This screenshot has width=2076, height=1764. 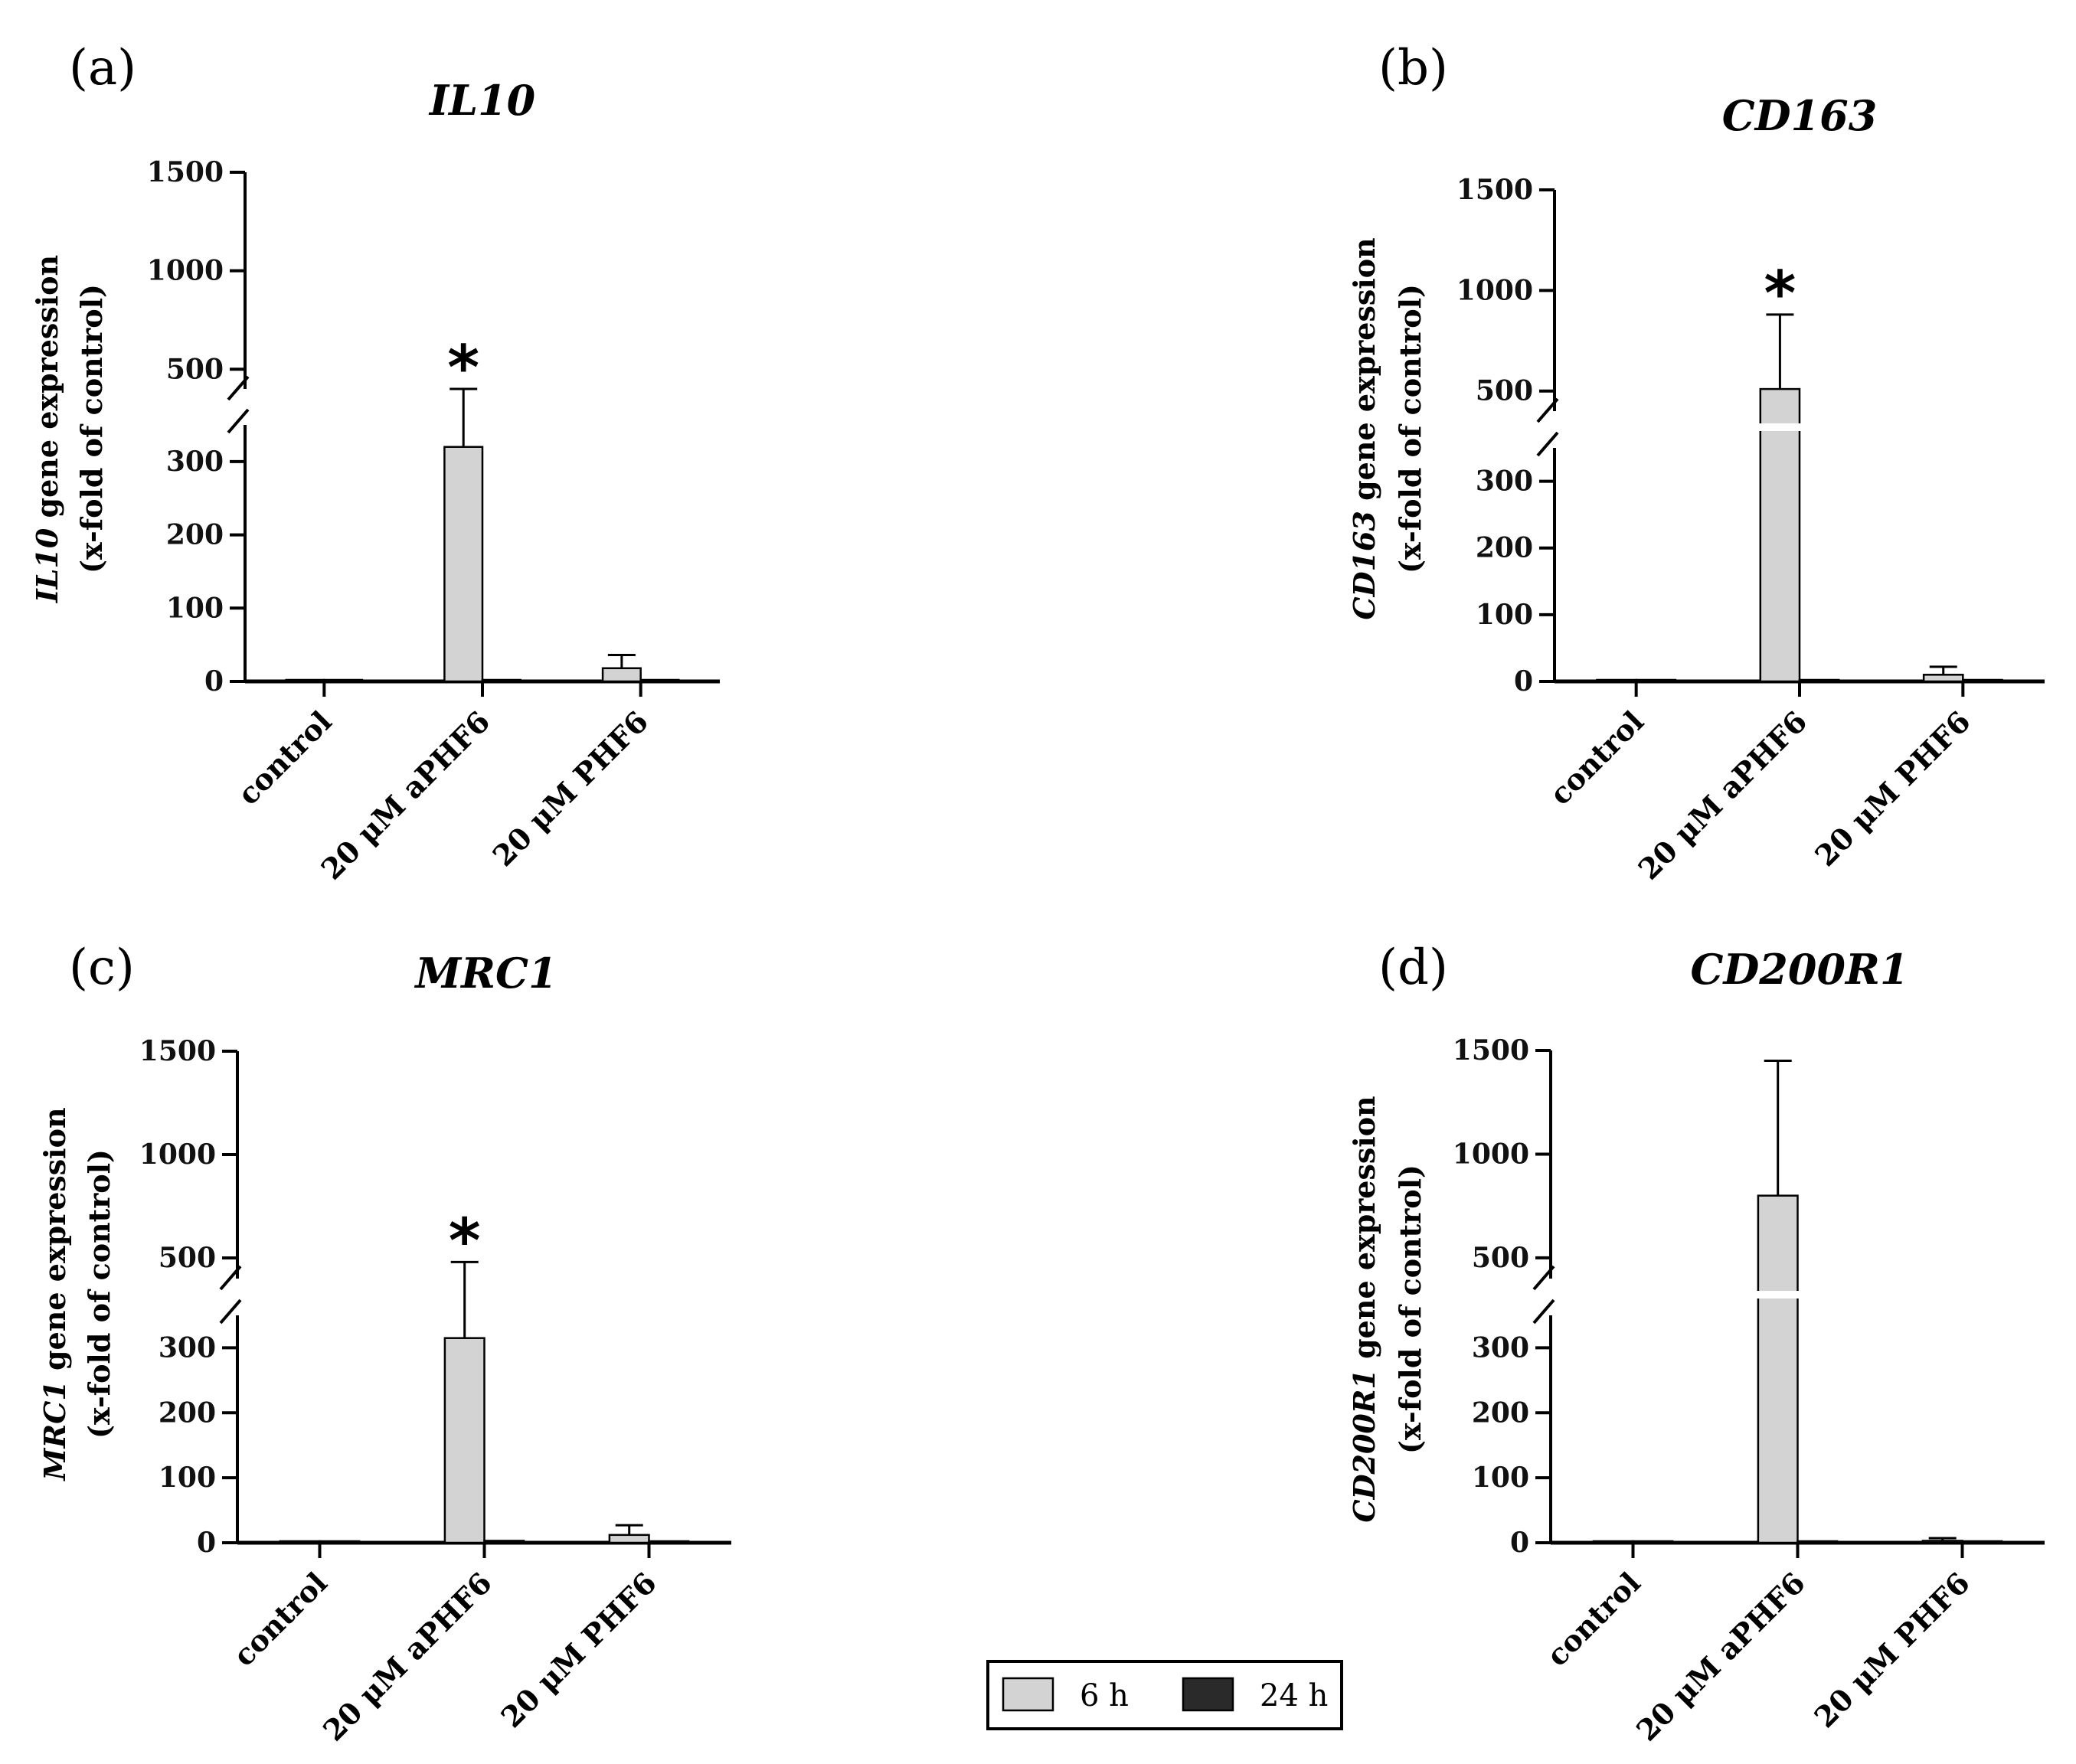 What do you see at coordinates (1800, 969) in the screenshot?
I see `chart-title: CD200R1` at bounding box center [1800, 969].